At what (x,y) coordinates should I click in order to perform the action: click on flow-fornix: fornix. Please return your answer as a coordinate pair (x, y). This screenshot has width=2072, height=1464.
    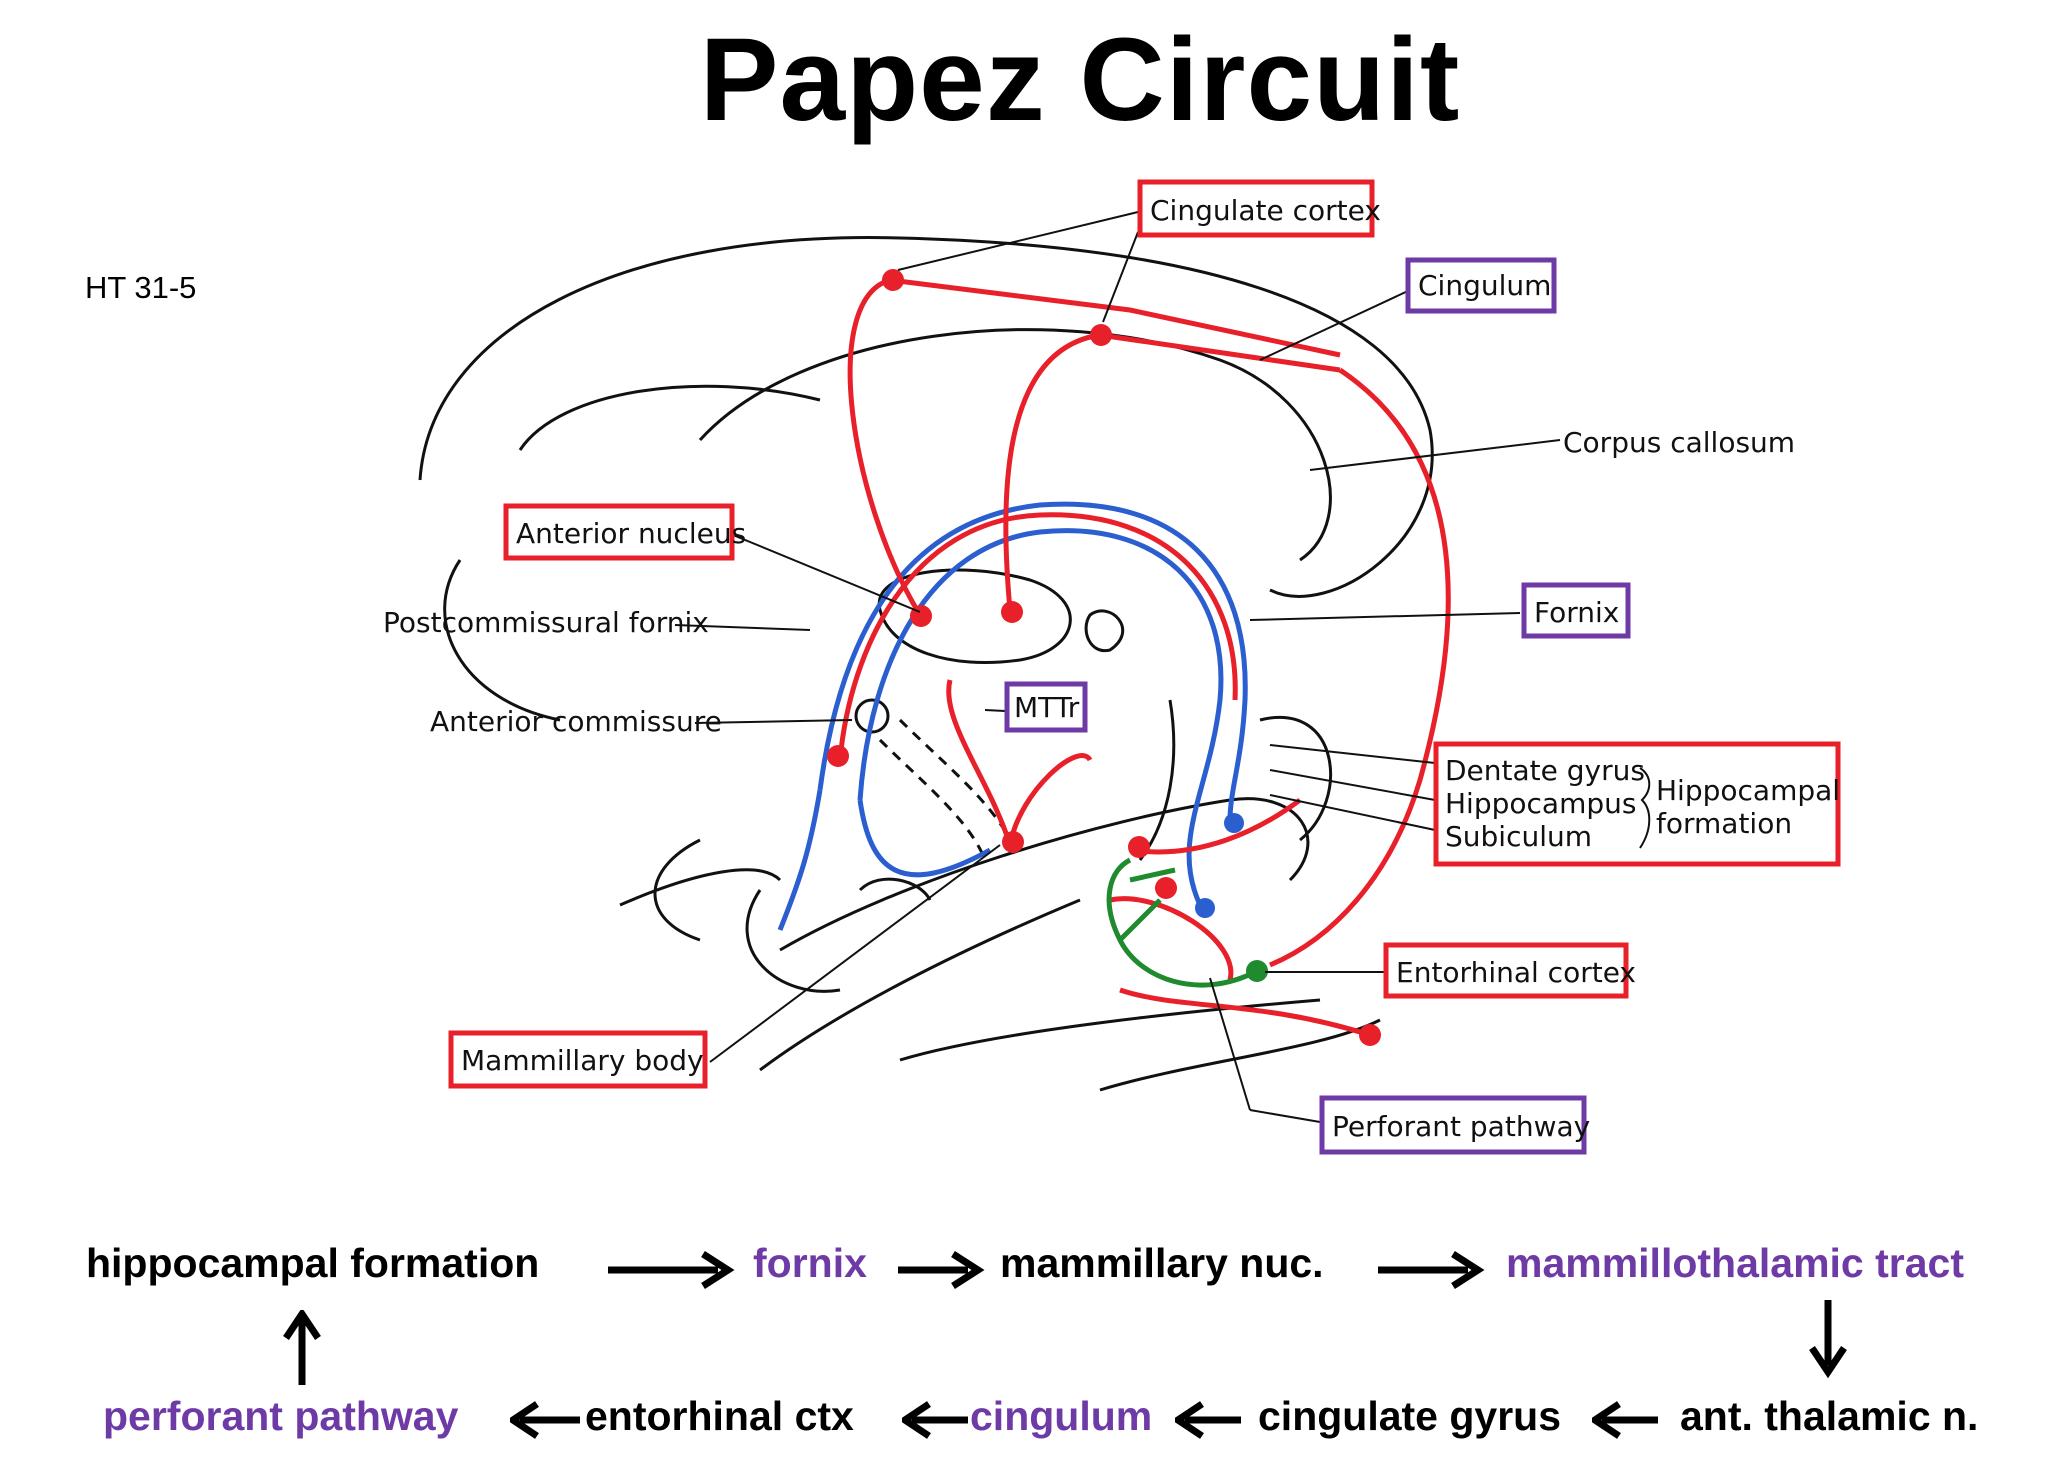
    Looking at the image, I should click on (810, 1263).